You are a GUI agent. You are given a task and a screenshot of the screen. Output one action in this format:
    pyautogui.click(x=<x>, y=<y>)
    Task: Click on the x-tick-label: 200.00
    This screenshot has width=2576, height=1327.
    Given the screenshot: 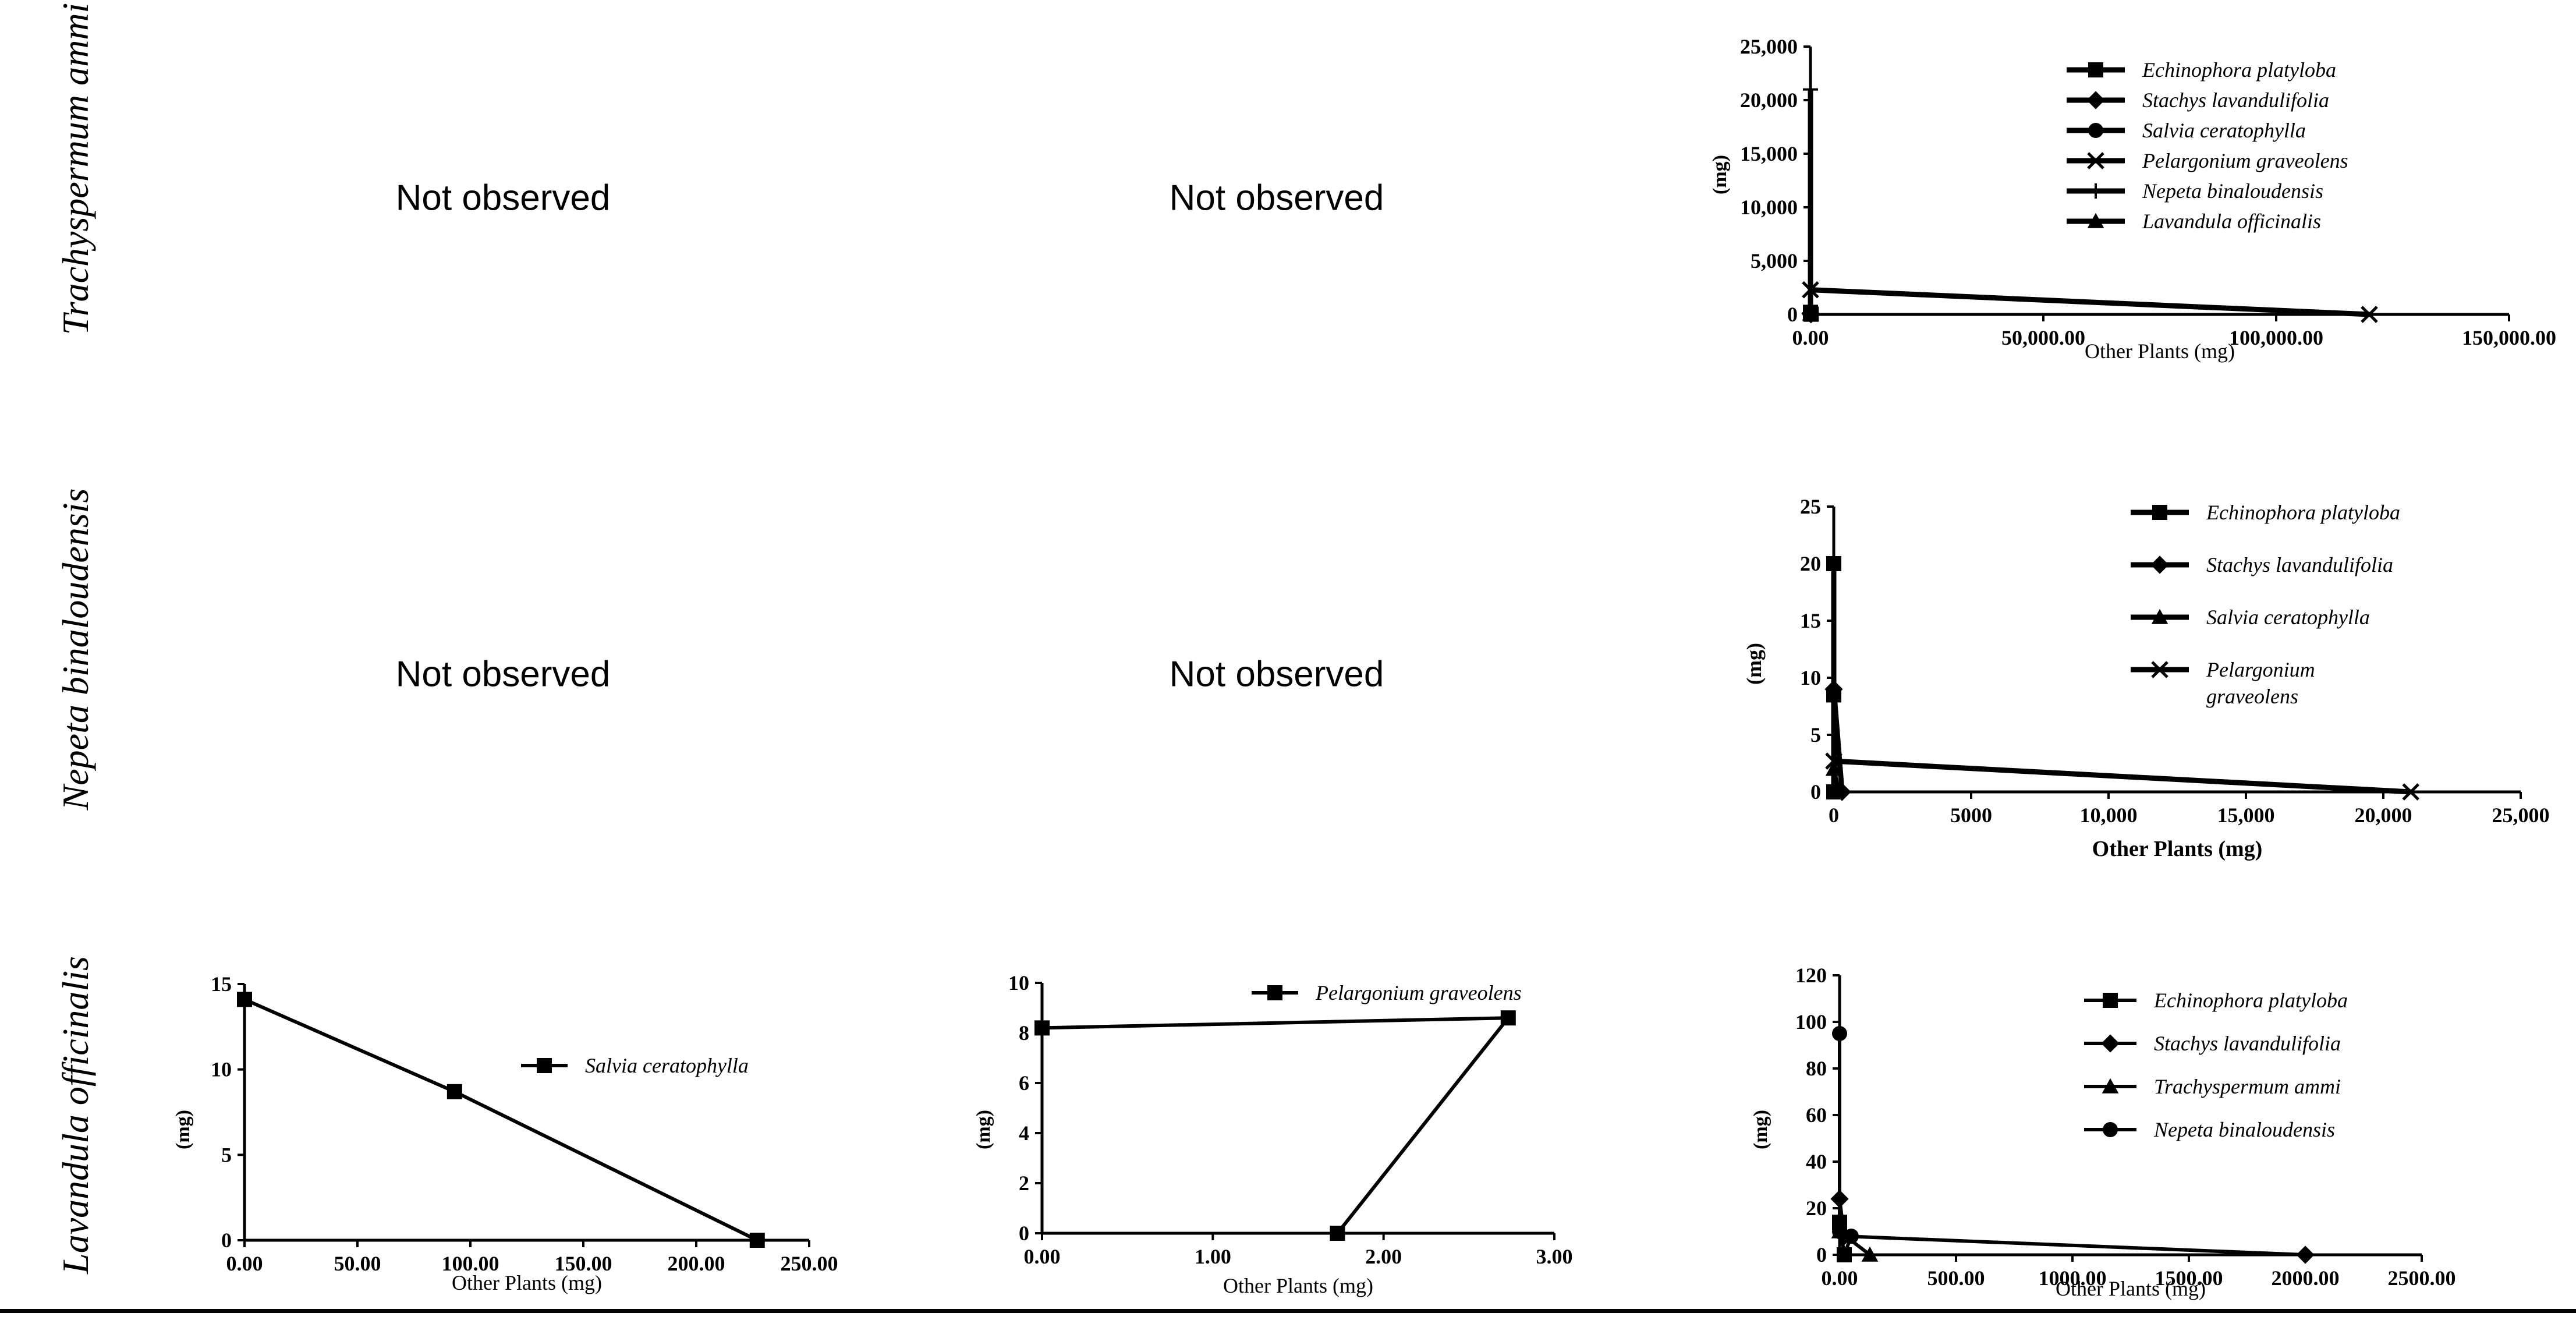 What is the action you would take?
    pyautogui.click(x=696, y=1263)
    